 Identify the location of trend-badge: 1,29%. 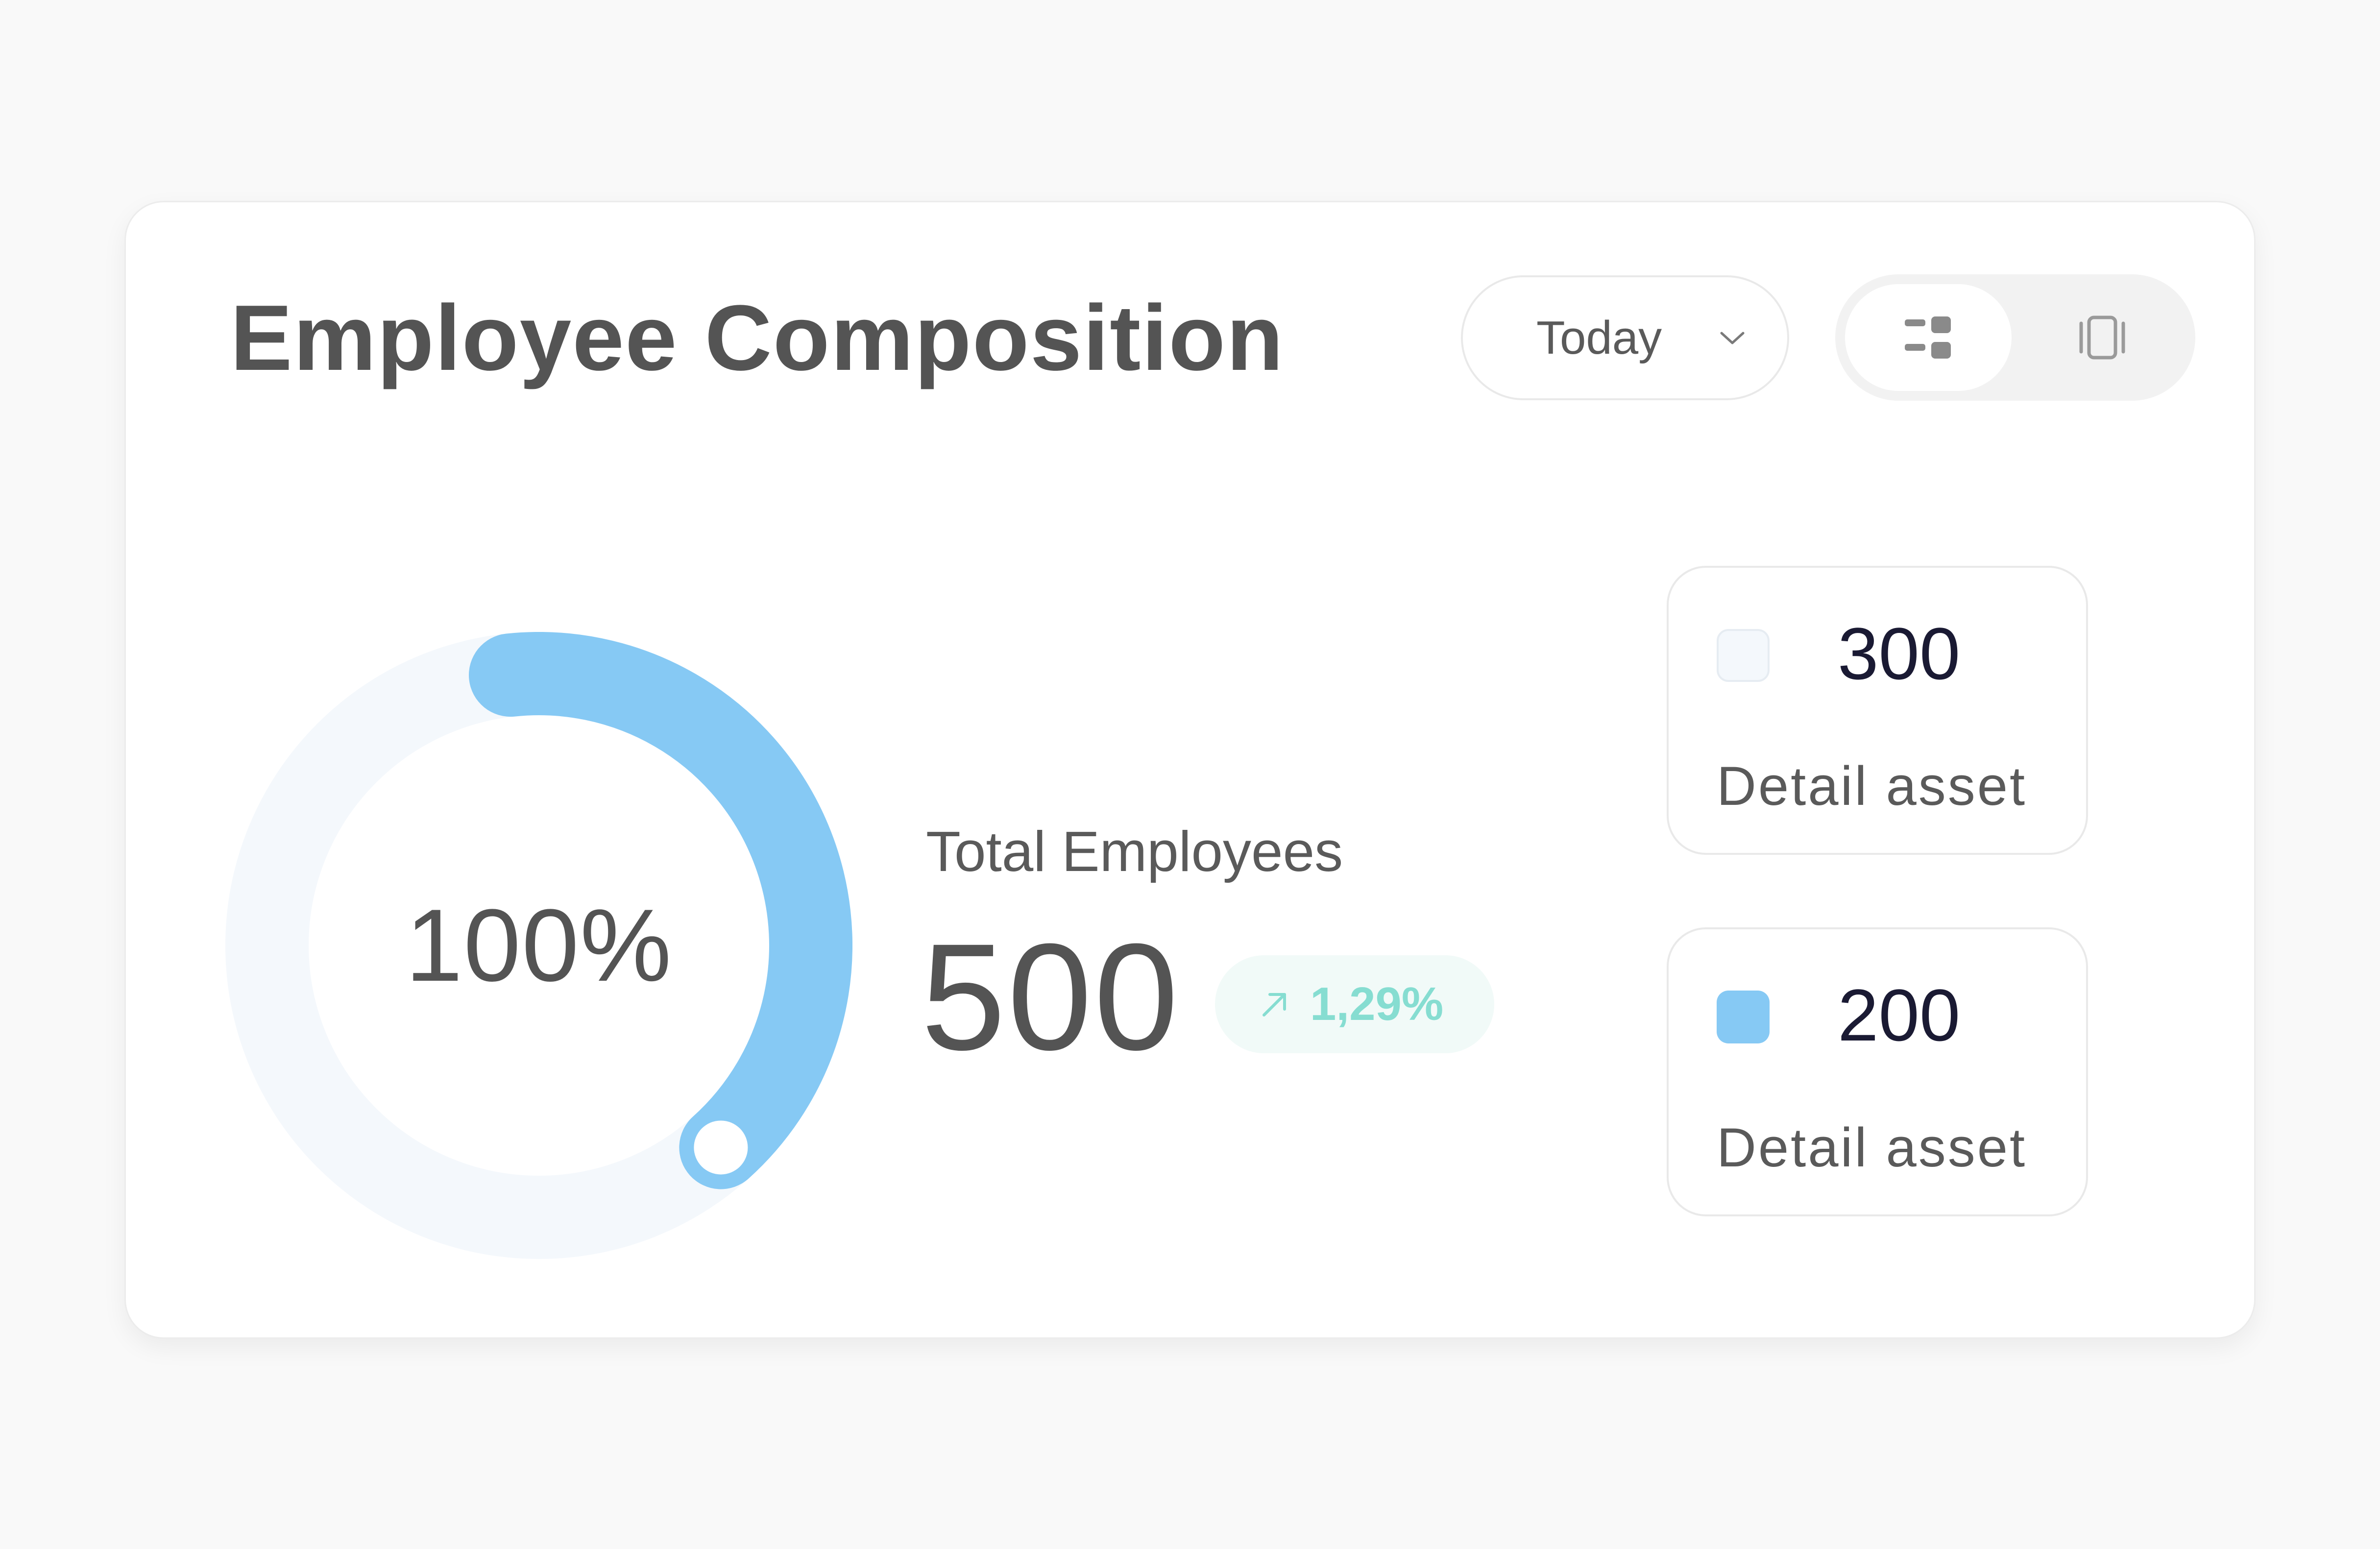
(1354, 1004).